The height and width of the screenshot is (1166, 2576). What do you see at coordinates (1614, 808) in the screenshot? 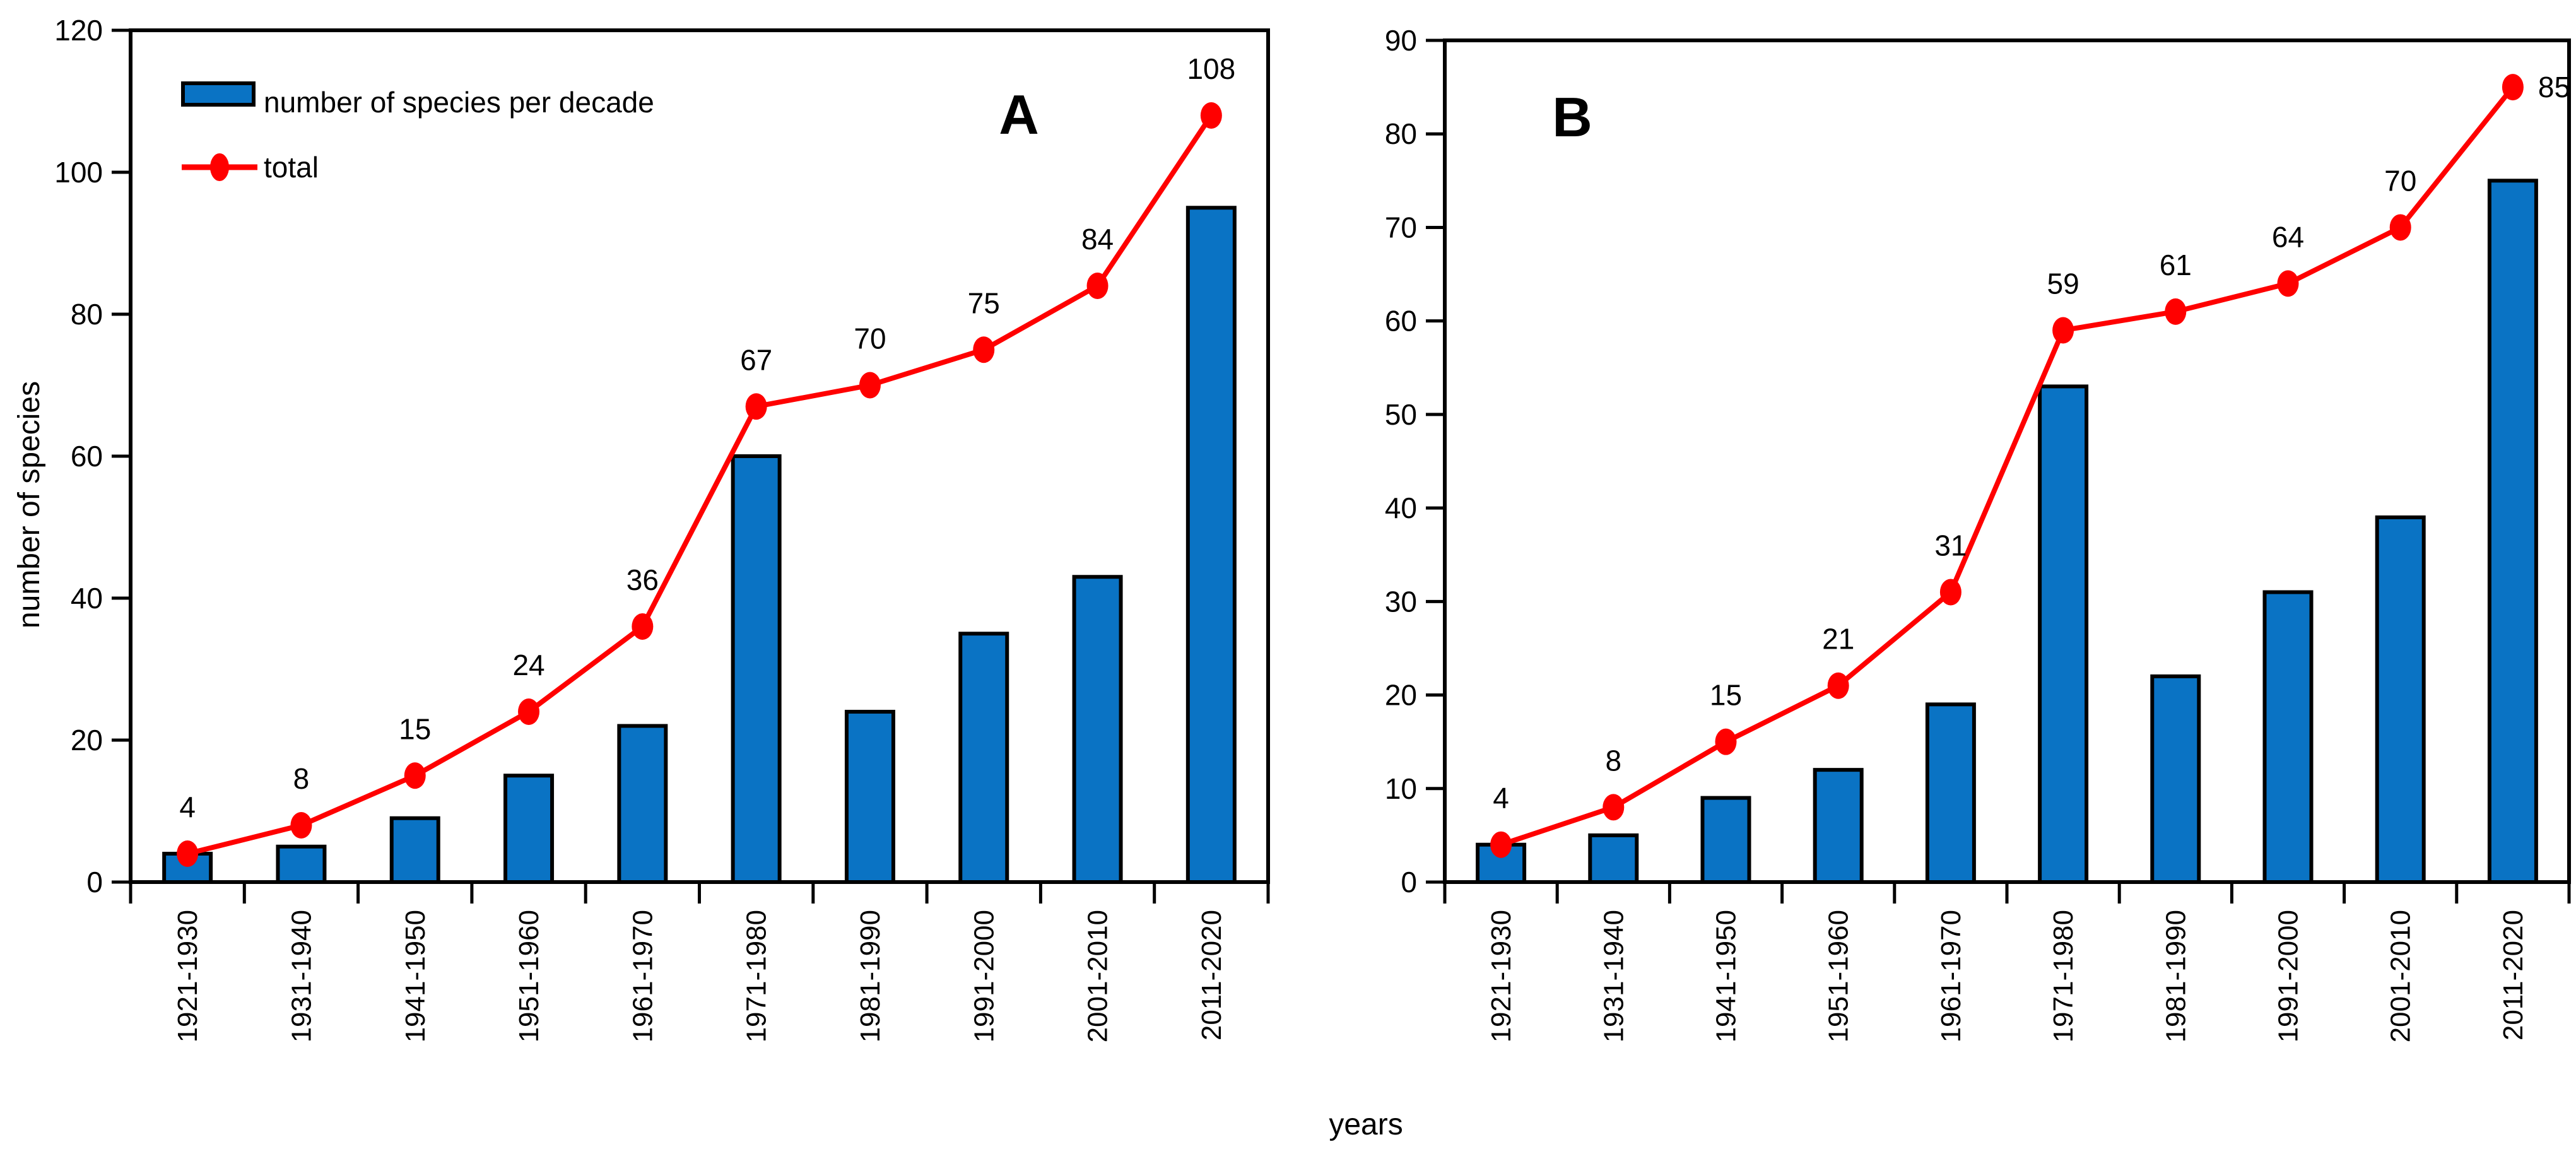
I see `total-marker-1931-1940` at bounding box center [1614, 808].